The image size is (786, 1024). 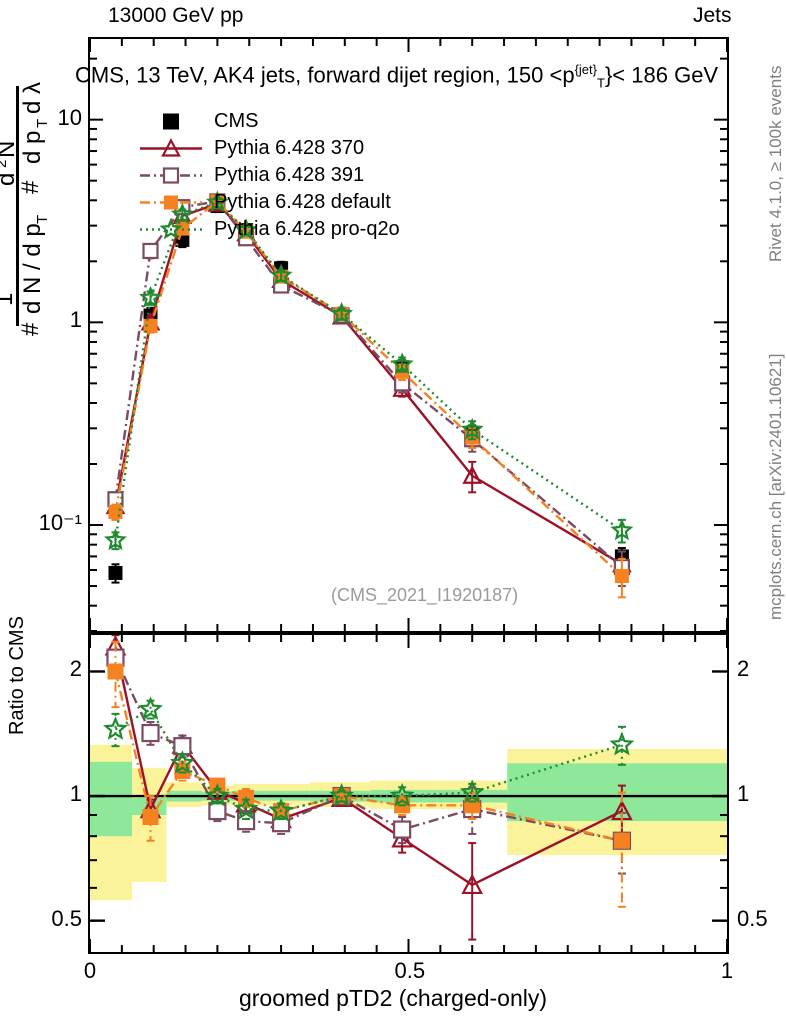 What do you see at coordinates (75, 669) in the screenshot?
I see `ratio-ytick-label-left-0: 2` at bounding box center [75, 669].